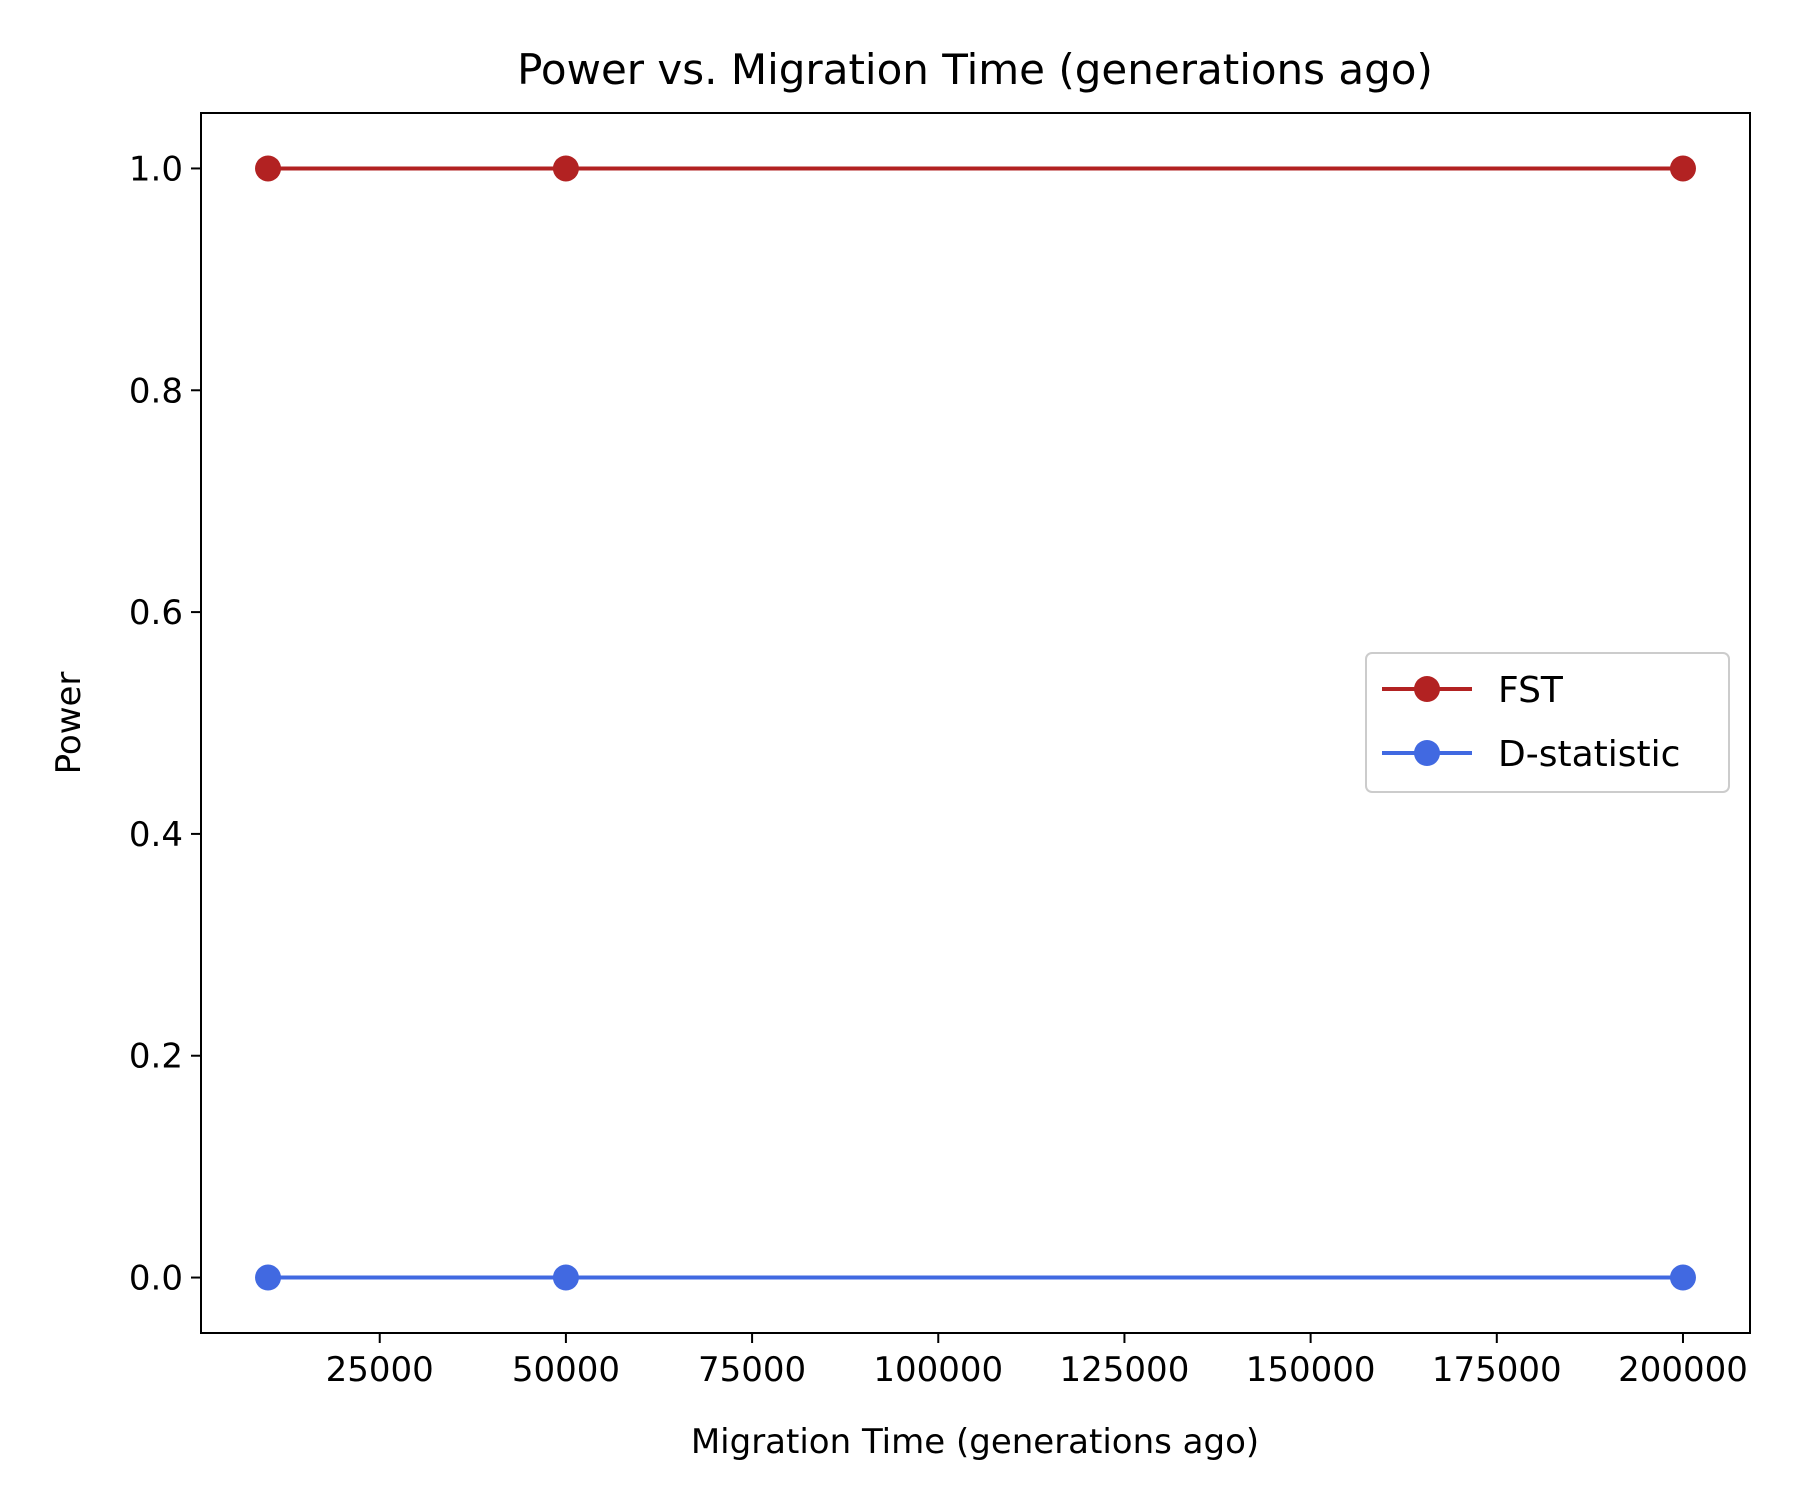  Describe the element at coordinates (1311, 1370) in the screenshot. I see `x-tick-label: 150000` at that location.